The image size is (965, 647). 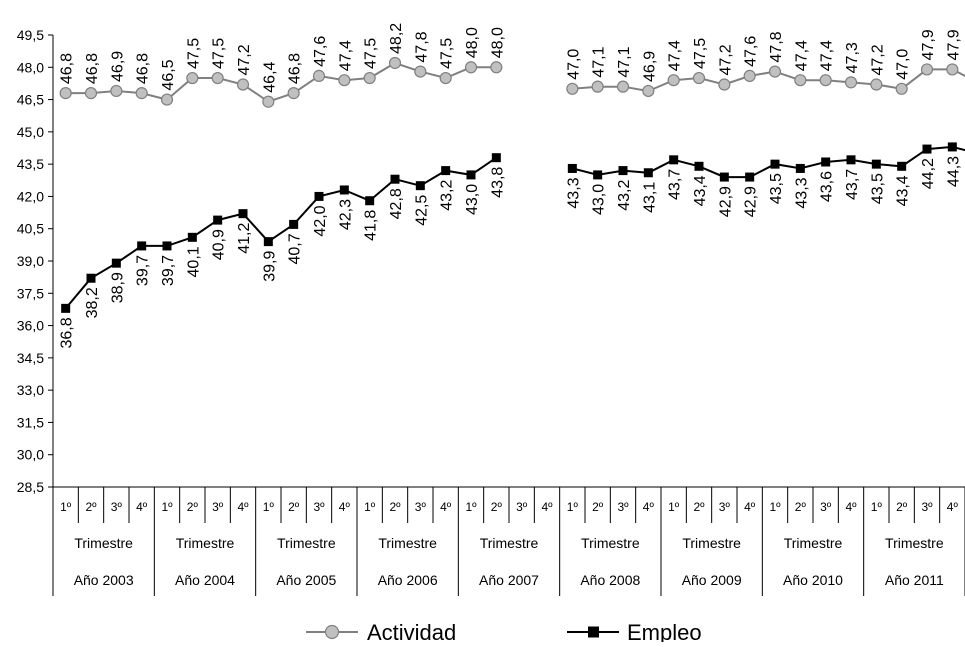 What do you see at coordinates (624, 61) in the screenshot?
I see `data-label-actividad: 47,1` at bounding box center [624, 61].